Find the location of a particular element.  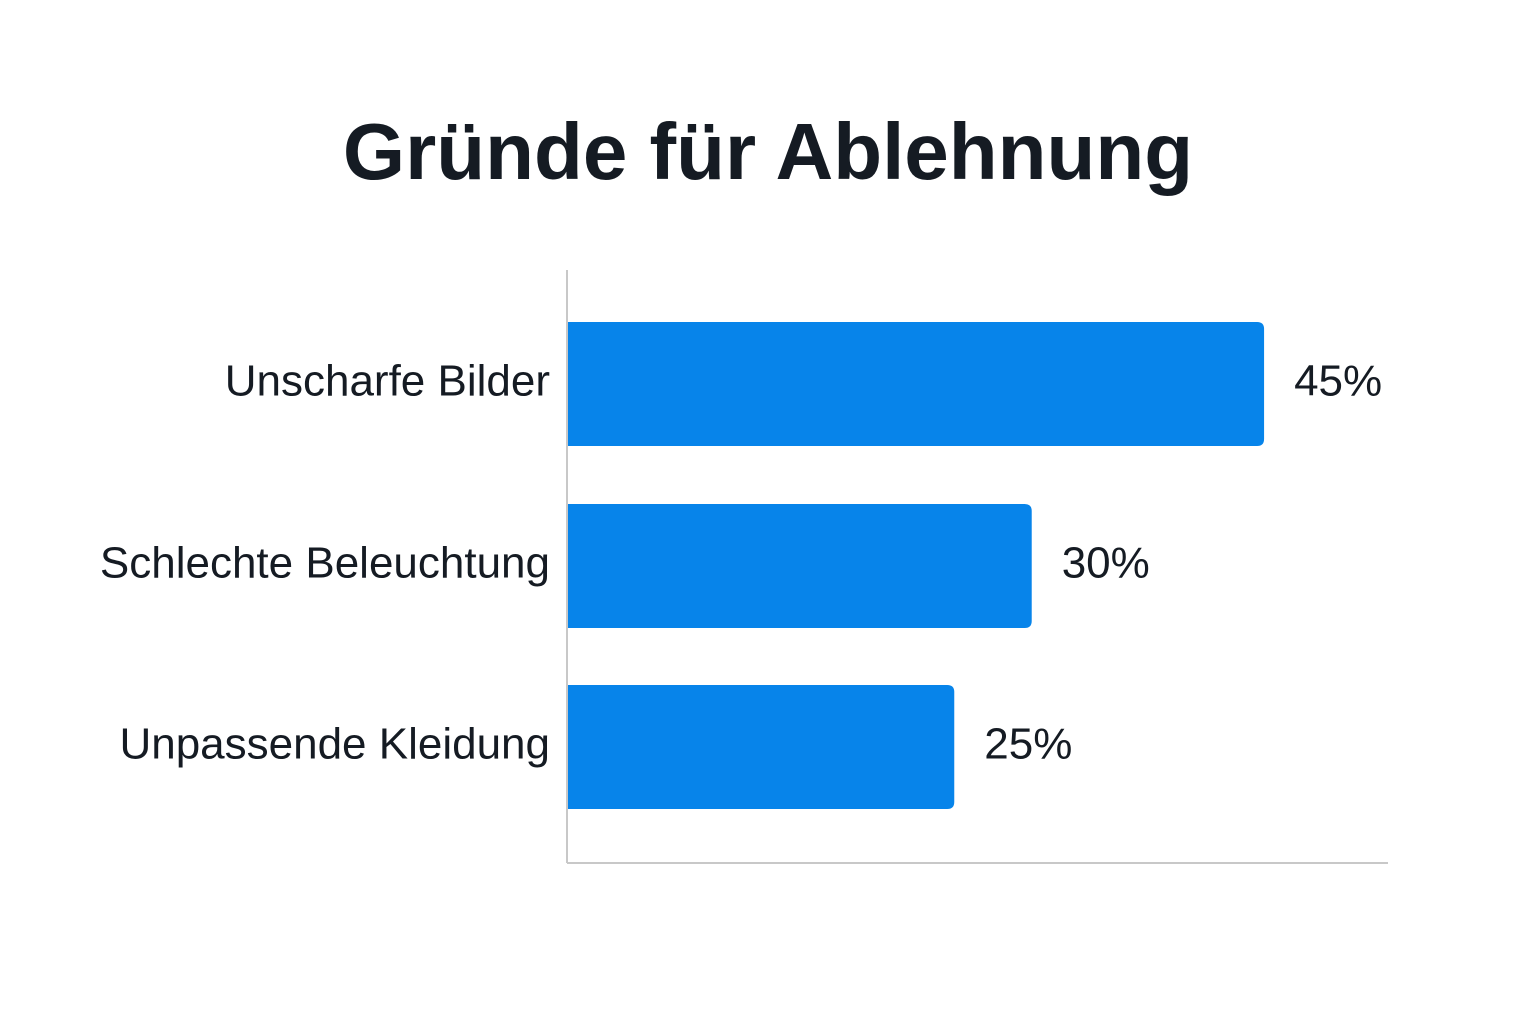

category-label-2: Schlechte Beleuchtung is located at coordinates (325, 563).